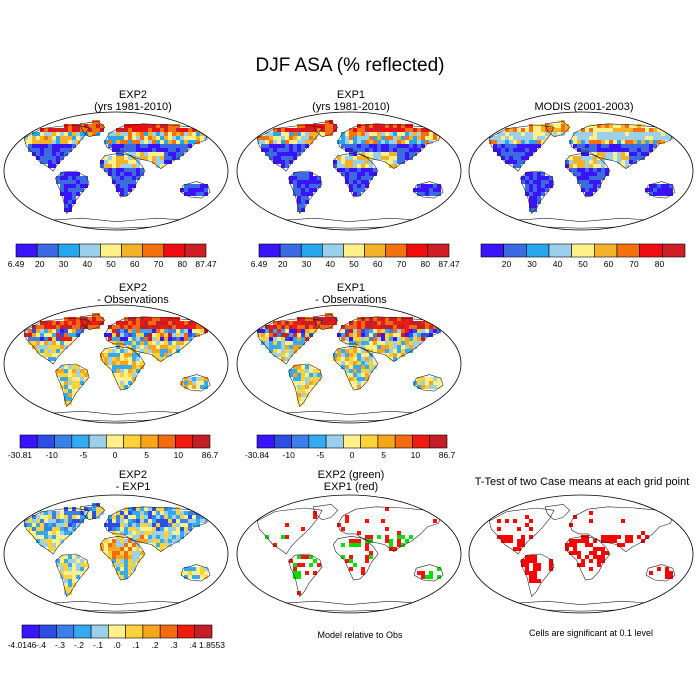 The image size is (700, 700). What do you see at coordinates (257, 455) in the screenshot?
I see `colorbar-label: -30.84` at bounding box center [257, 455].